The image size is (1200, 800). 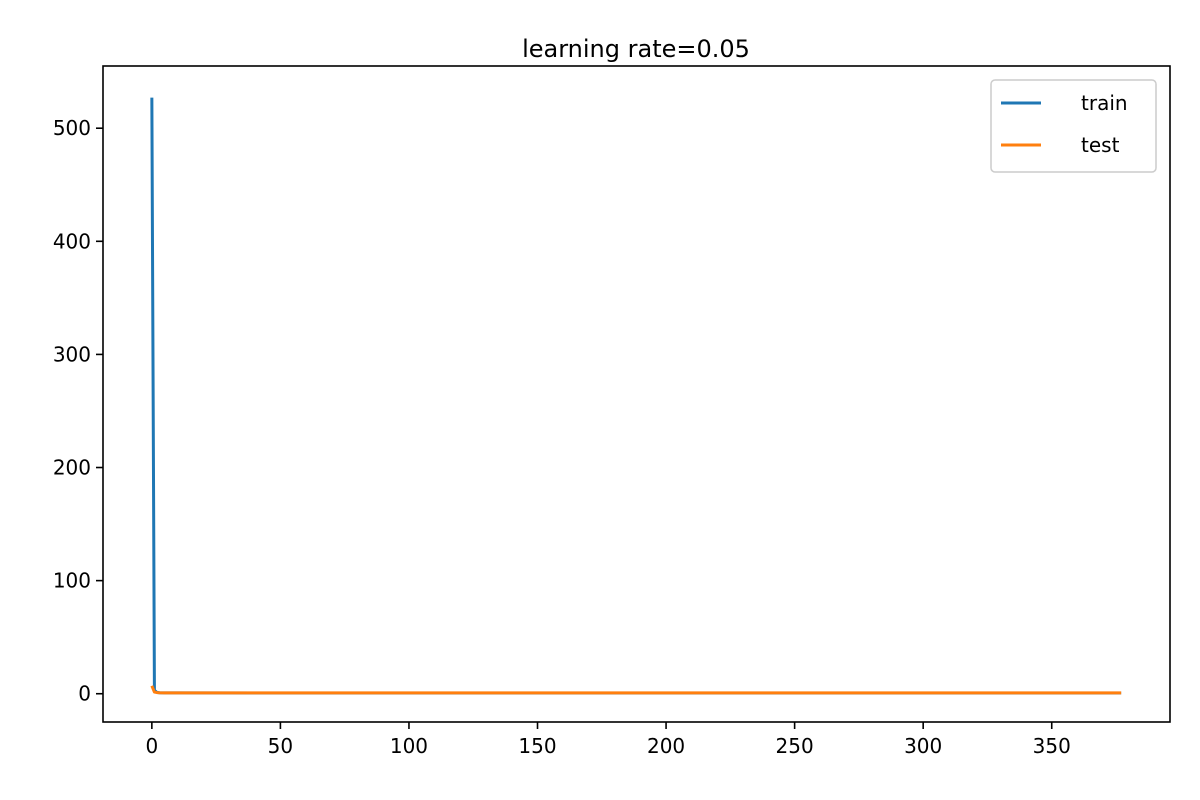 What do you see at coordinates (636, 49) in the screenshot?
I see `chart-title: learning rate=0.05` at bounding box center [636, 49].